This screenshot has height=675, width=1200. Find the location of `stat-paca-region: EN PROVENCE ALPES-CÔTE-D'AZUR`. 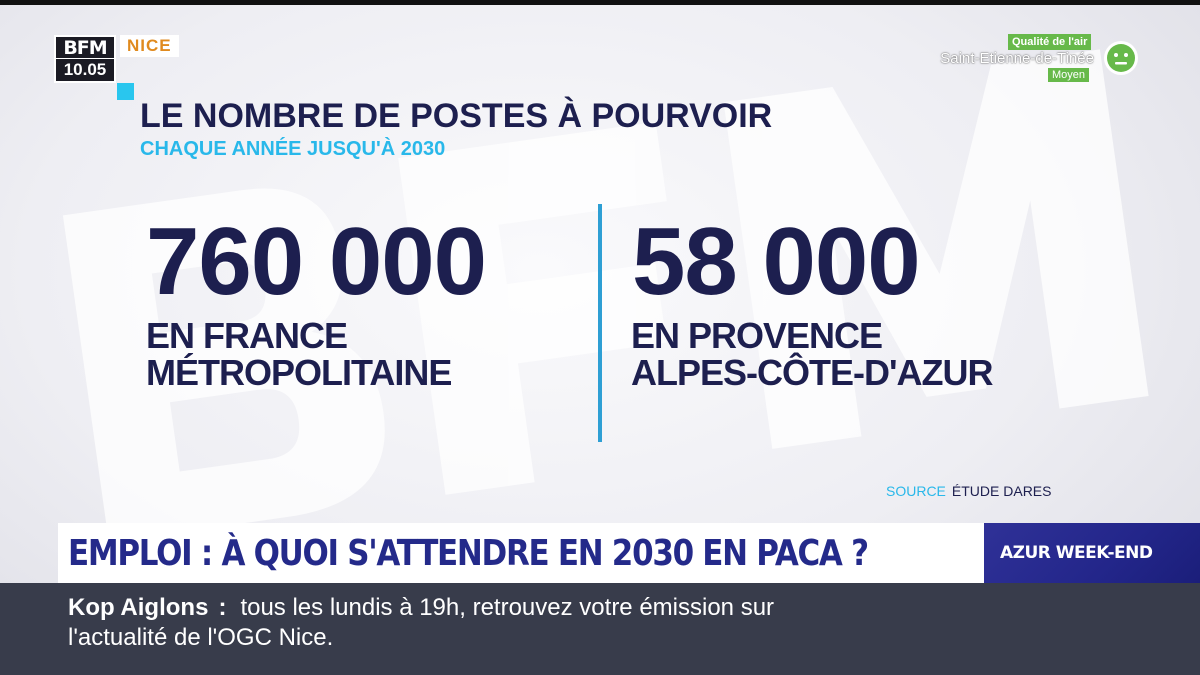

stat-paca-region: EN PROVENCE ALPES-CÔTE-D'AZUR is located at coordinates (812, 354).